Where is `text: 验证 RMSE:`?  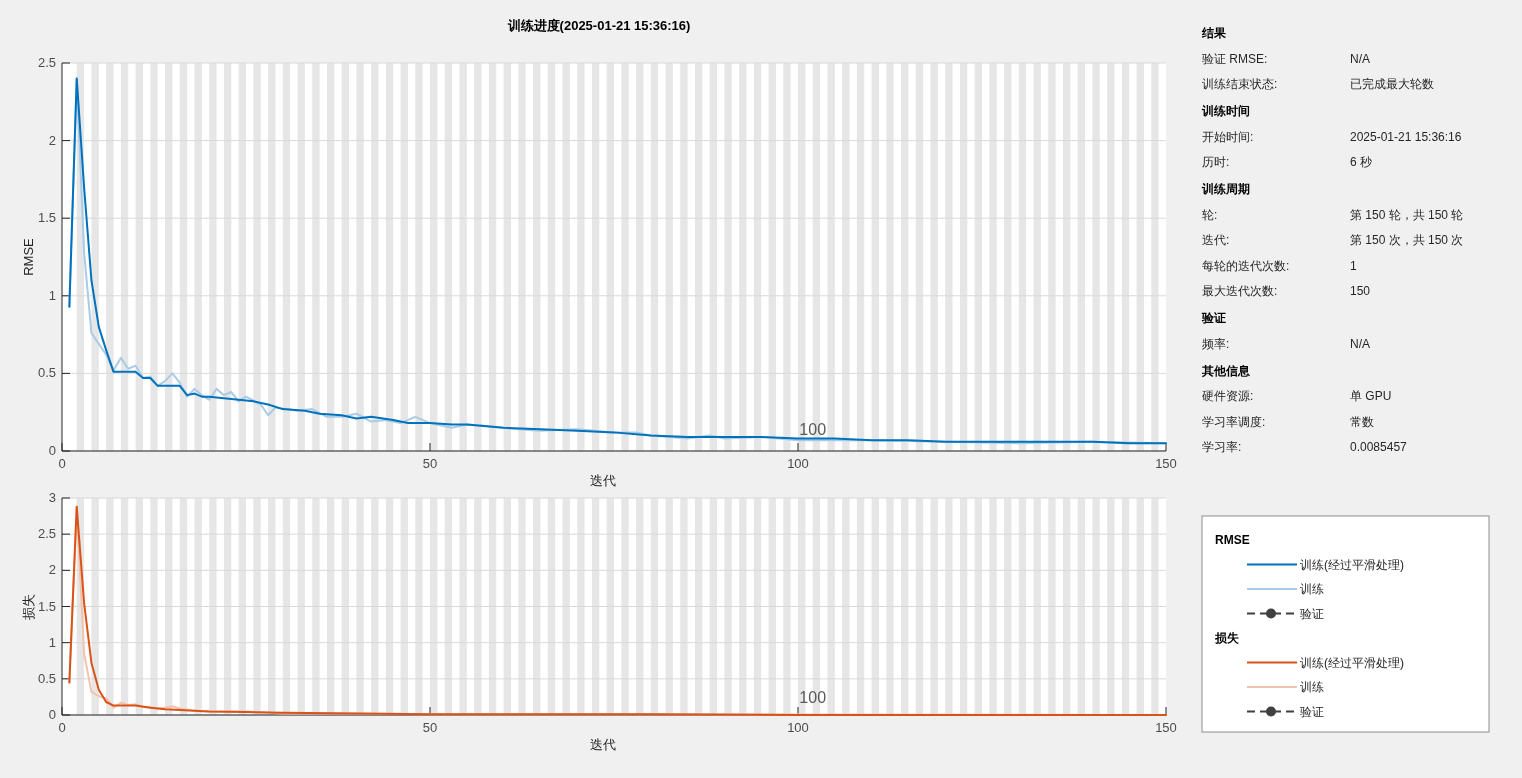
text: 验证 RMSE: is located at coordinates (1235, 58).